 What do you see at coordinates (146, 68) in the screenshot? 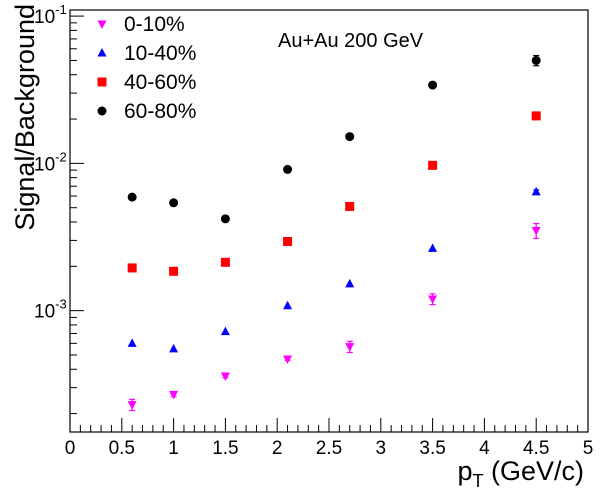
I see `legend: 0-10% 10-40% 40-60% 60-80%` at bounding box center [146, 68].